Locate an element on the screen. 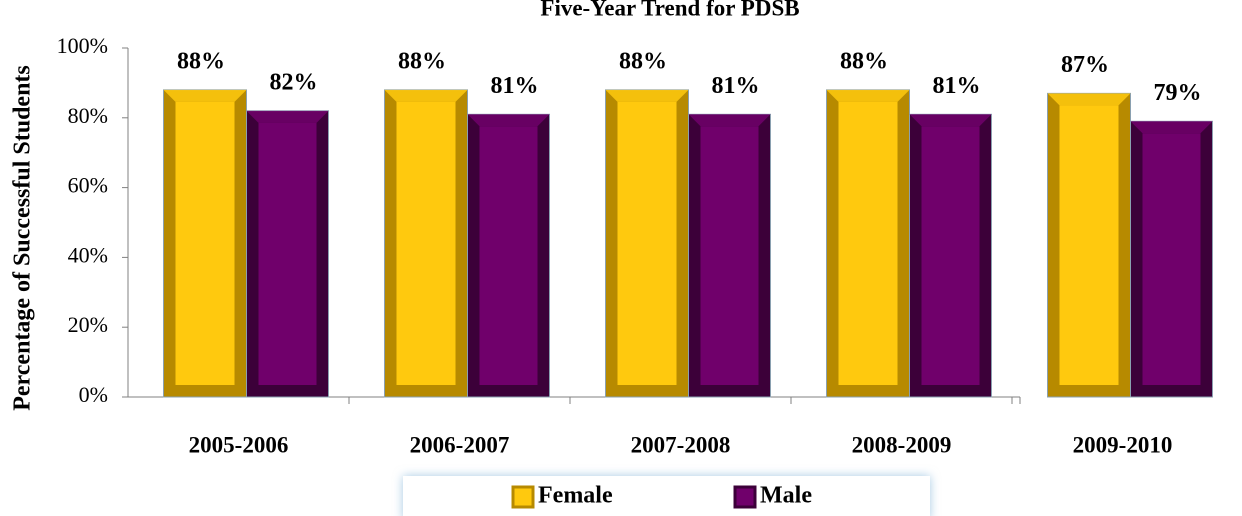 The height and width of the screenshot is (516, 1242). y-tick-label: 20% is located at coordinates (88, 324).